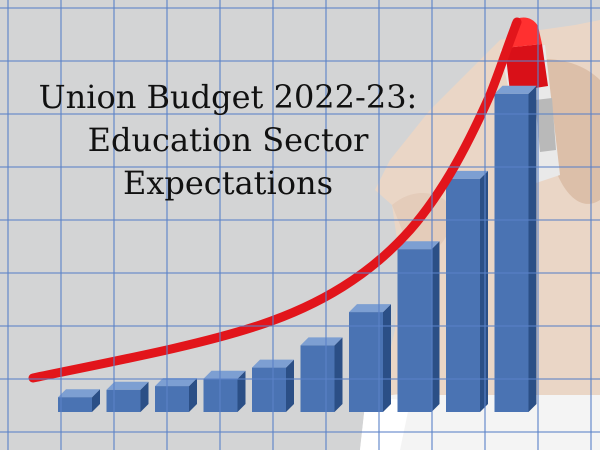 The image size is (600, 450). I want to click on headline-line-2: Education Sector, so click(228, 140).